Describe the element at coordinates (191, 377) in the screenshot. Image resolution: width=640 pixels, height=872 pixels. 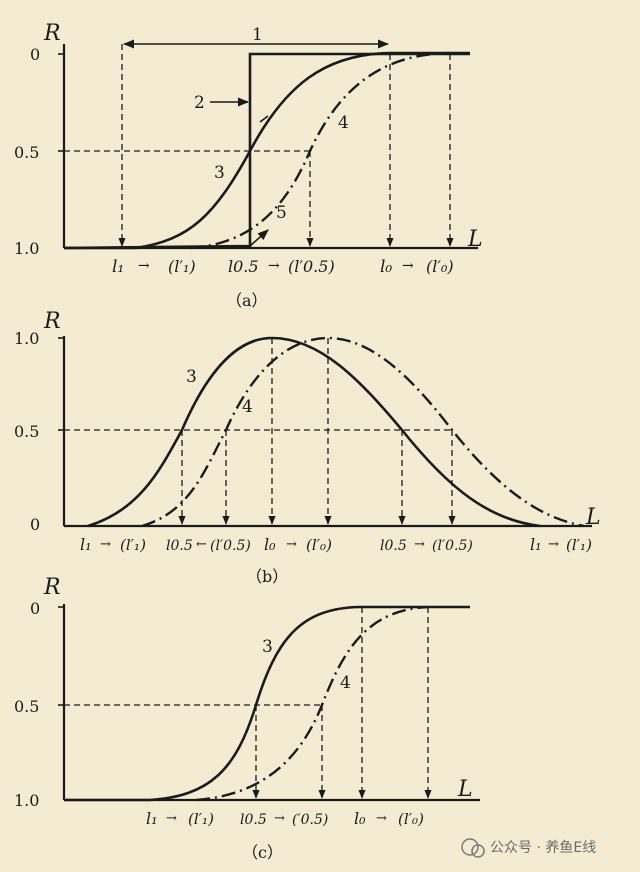
I see `panel-b-label-3: 3` at that location.